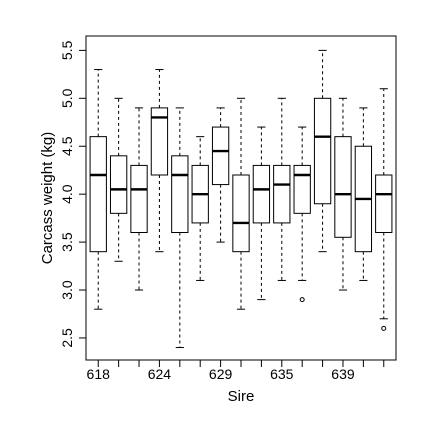 Image resolution: width=432 pixels, height=432 pixels. I want to click on y-tick-label: 4.0, so click(67, 194).